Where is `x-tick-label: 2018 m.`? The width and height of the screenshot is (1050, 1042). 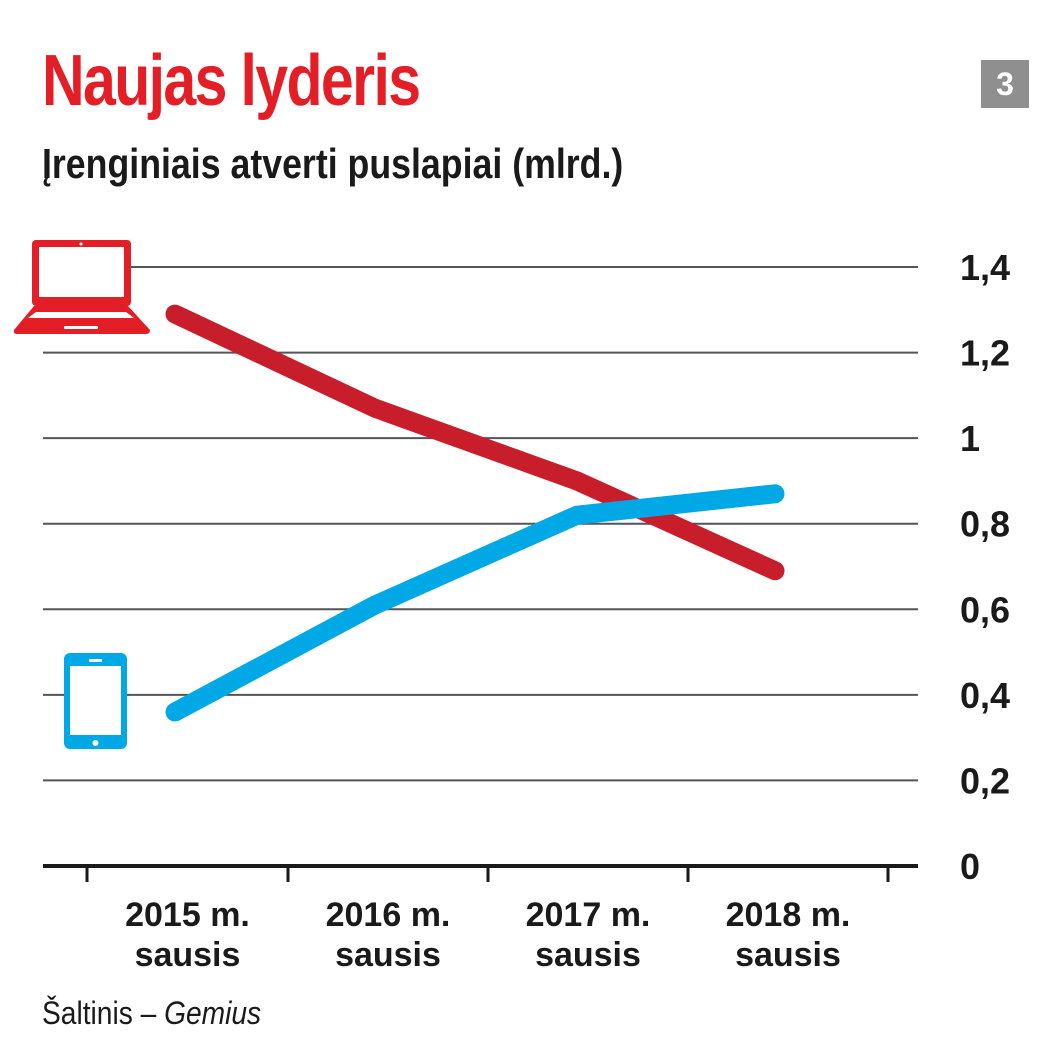
x-tick-label: 2018 m. is located at coordinates (788, 915).